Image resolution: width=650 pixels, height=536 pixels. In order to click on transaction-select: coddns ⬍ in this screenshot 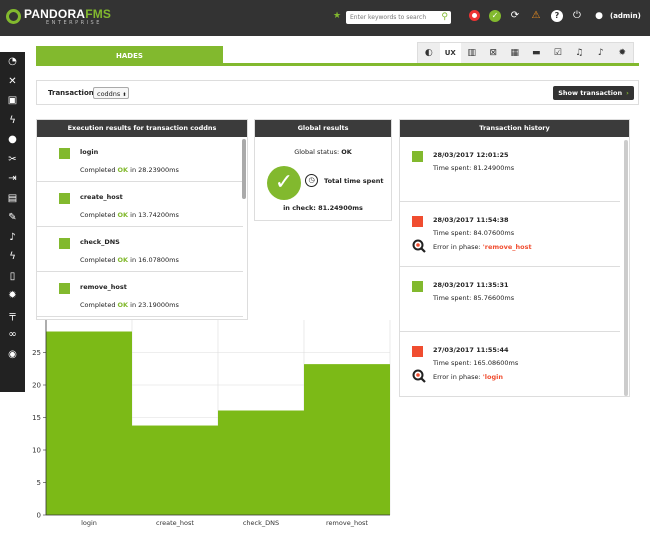, I will do `click(111, 93)`.